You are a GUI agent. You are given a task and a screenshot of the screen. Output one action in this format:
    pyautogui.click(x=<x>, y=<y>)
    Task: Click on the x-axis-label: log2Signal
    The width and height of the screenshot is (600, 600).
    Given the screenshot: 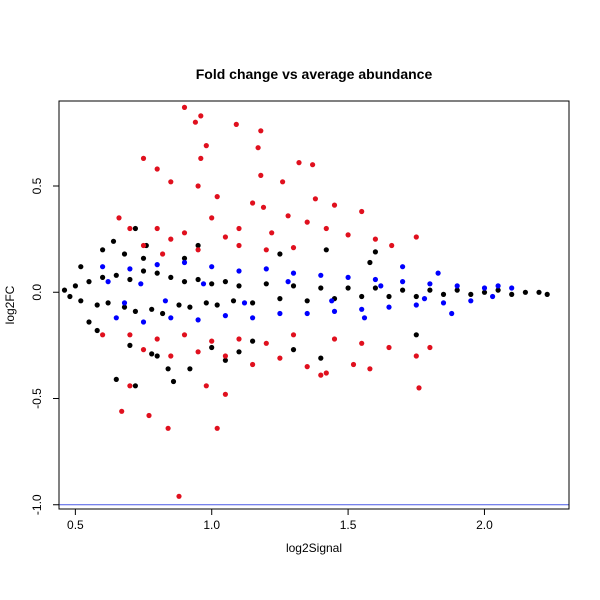 What is the action you would take?
    pyautogui.click(x=314, y=548)
    